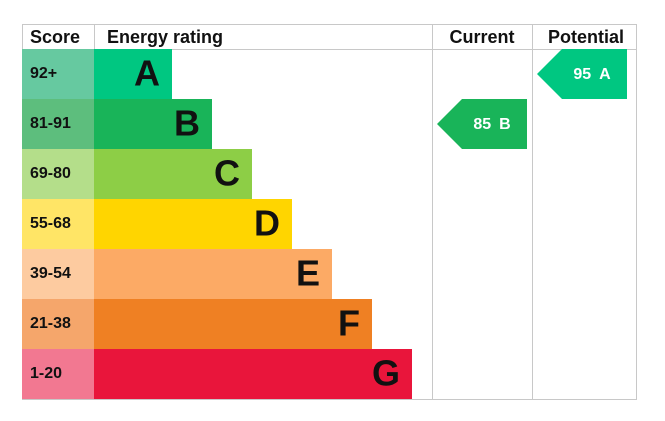 The width and height of the screenshot is (665, 421). What do you see at coordinates (50, 173) in the screenshot?
I see `score-label: 69-80` at bounding box center [50, 173].